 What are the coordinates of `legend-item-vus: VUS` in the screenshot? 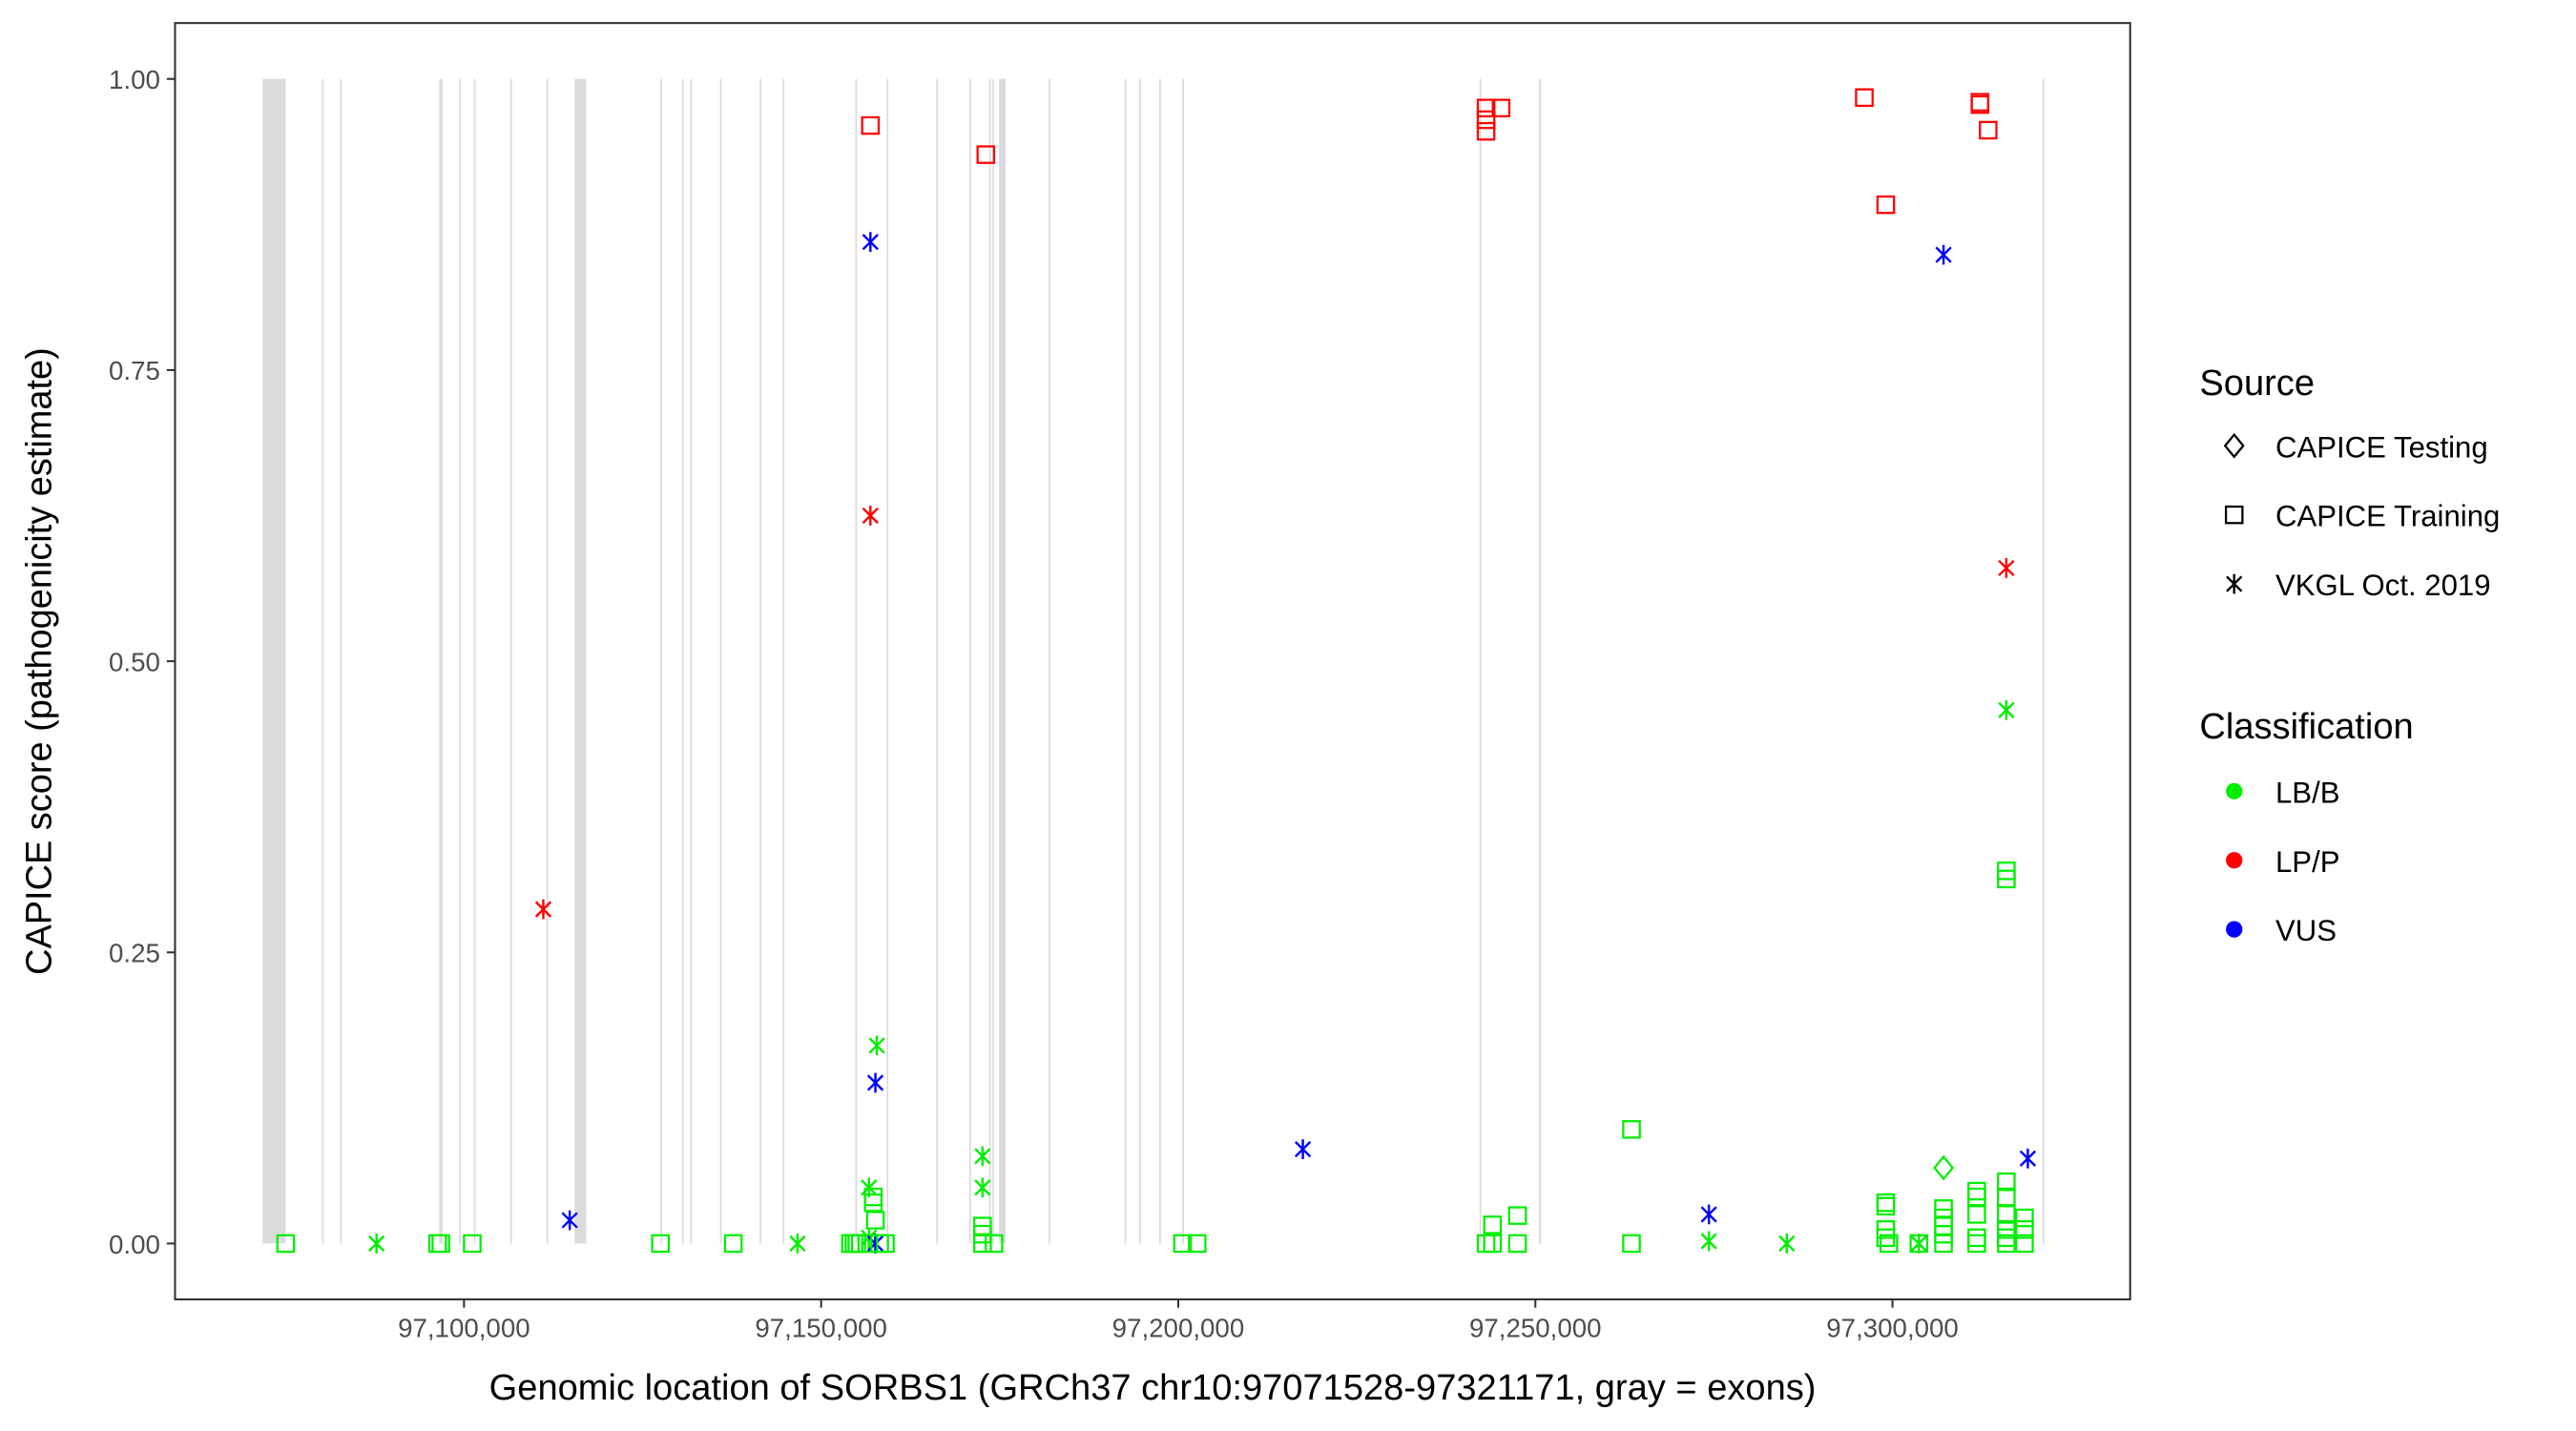 It's located at (2281, 930).